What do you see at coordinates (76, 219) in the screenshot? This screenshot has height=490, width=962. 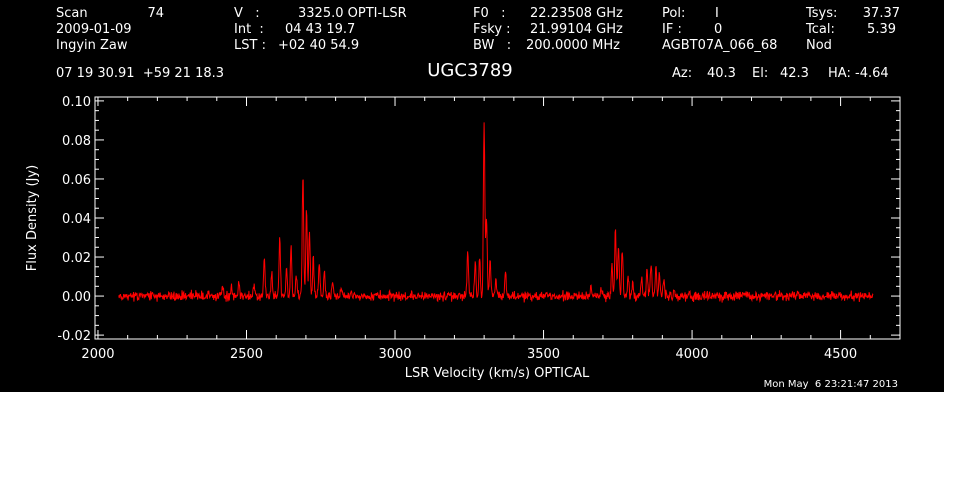 I see `y-tick-label: 0.04` at bounding box center [76, 219].